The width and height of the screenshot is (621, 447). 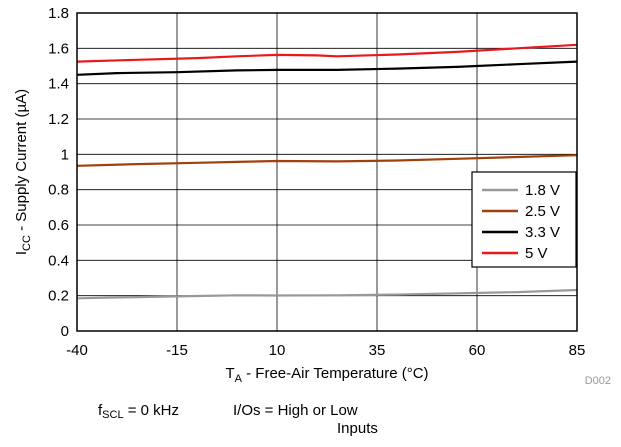 I want to click on y-tick-label: 1.2, so click(x=58, y=119).